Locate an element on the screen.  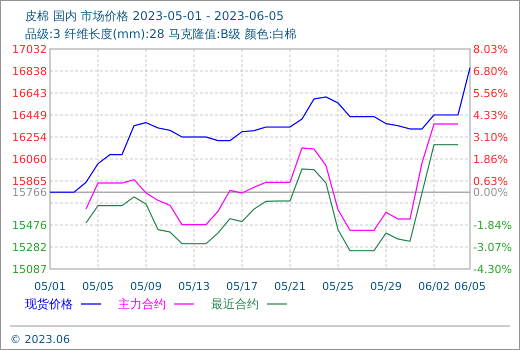
y-tick-label: 17032 is located at coordinates (29, 49).